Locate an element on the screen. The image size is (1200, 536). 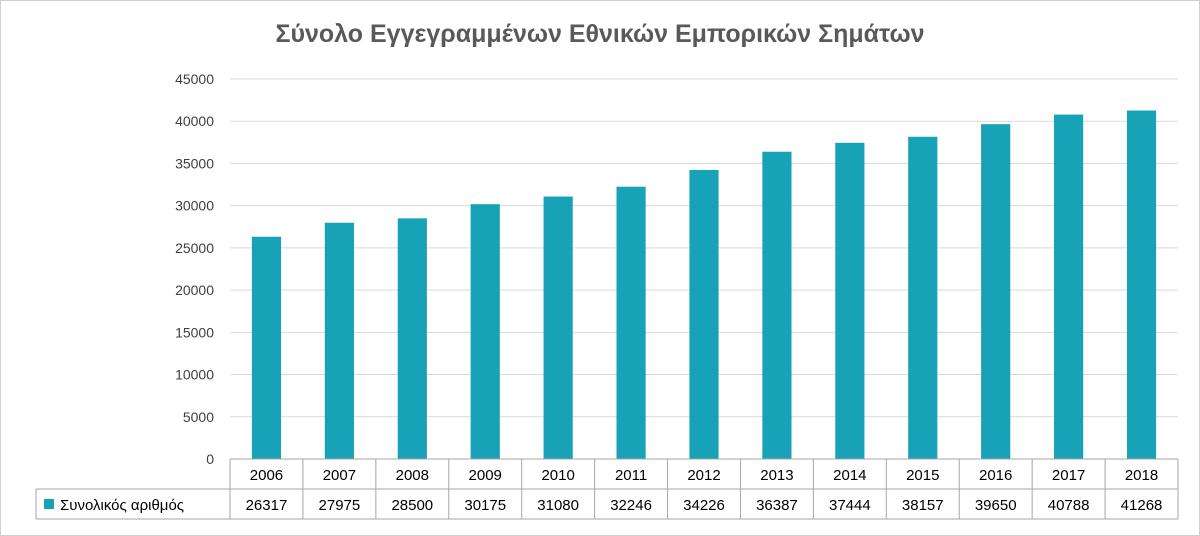
x-tick-label: 2010 is located at coordinates (557, 475).